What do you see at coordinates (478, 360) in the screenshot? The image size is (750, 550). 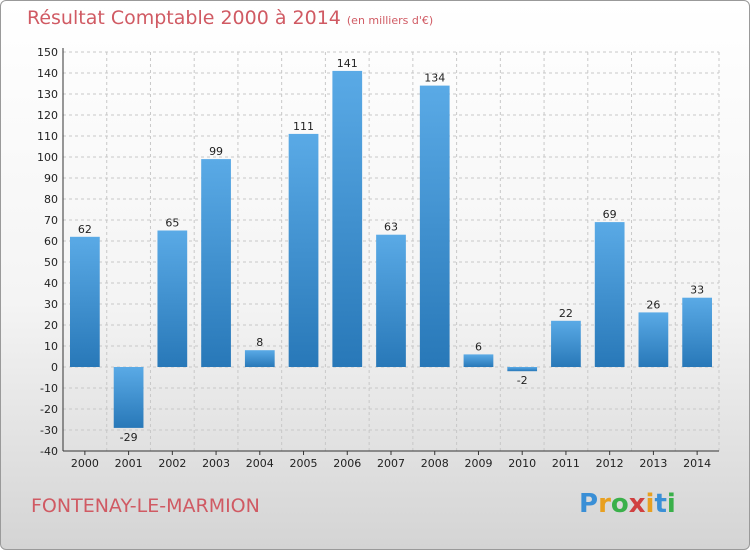 I see `bar-2009` at bounding box center [478, 360].